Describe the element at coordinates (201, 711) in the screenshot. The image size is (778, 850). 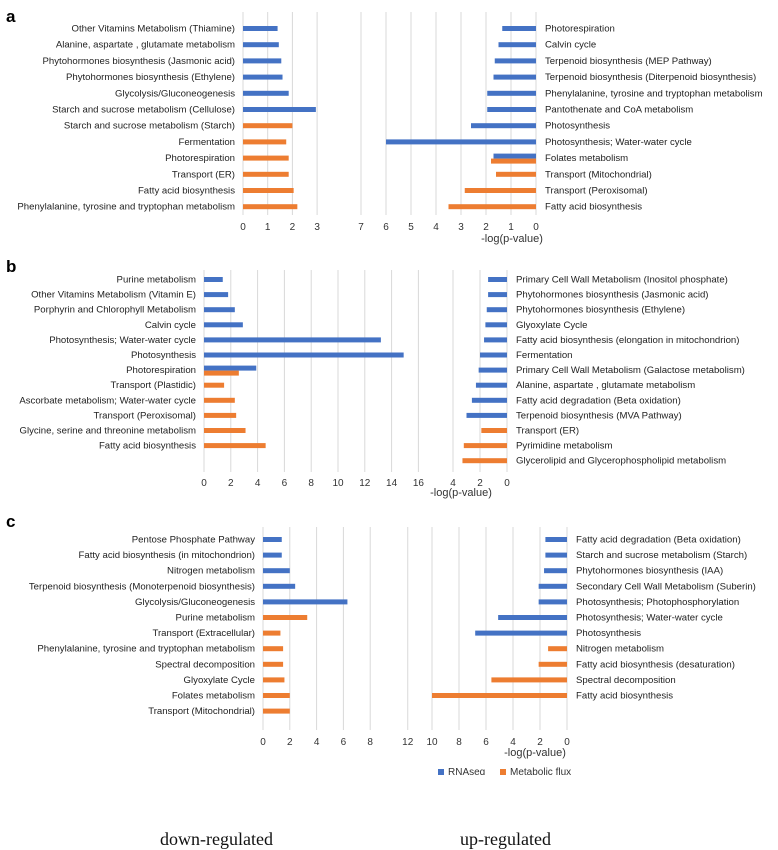
I see `panel-c-left-category-label: Transport (Mitochondrial)` at that location.